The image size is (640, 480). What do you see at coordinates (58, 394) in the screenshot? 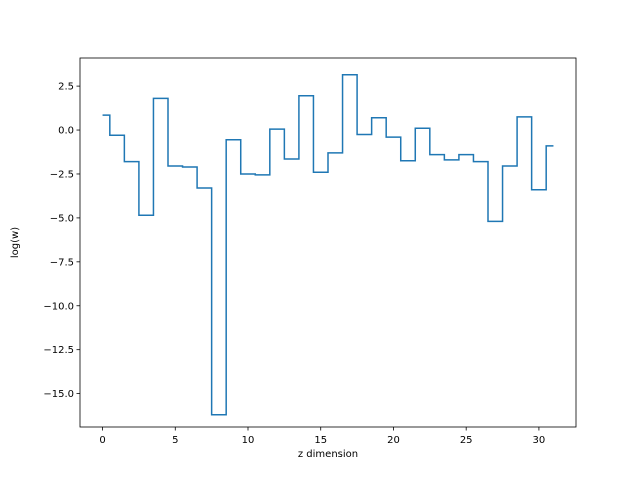
I see `y-tick-label: −15.0` at bounding box center [58, 394].